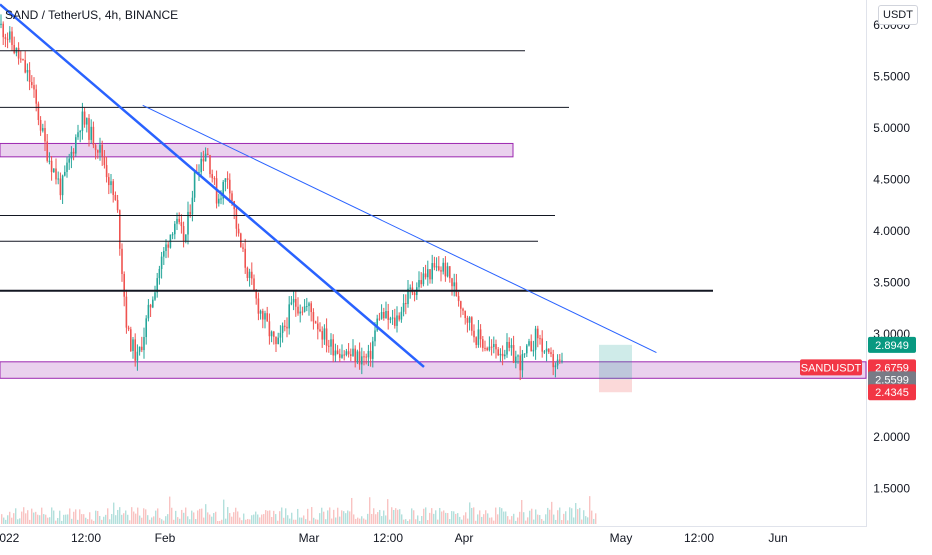  Describe the element at coordinates (615, 386) in the screenshot. I see `position-loss-zone` at that location.